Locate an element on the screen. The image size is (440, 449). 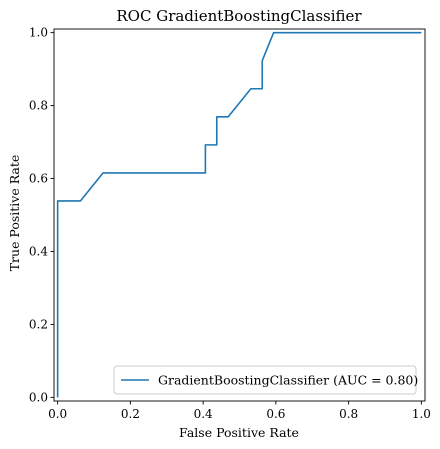
y-tick-label: 1.0 is located at coordinates (38, 33).